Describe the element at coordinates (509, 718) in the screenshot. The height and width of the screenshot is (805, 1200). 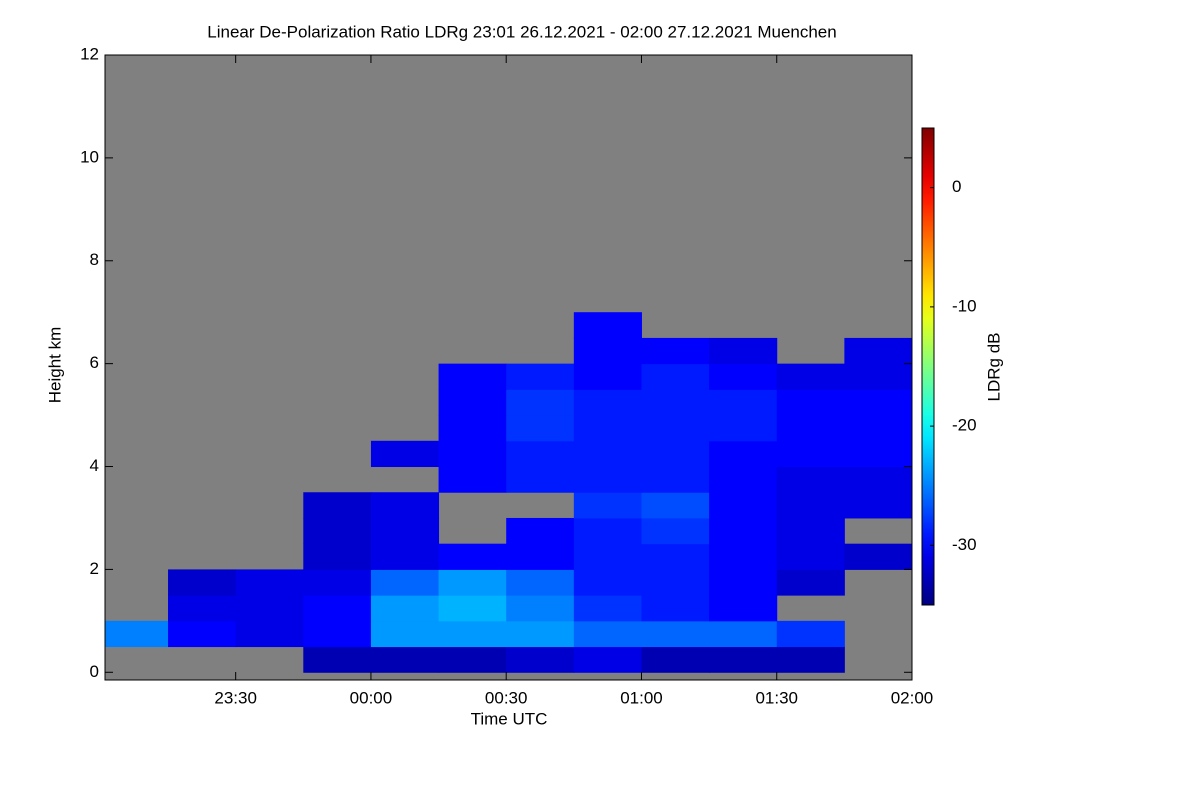
I see `x-axis-label: Time UTC` at that location.